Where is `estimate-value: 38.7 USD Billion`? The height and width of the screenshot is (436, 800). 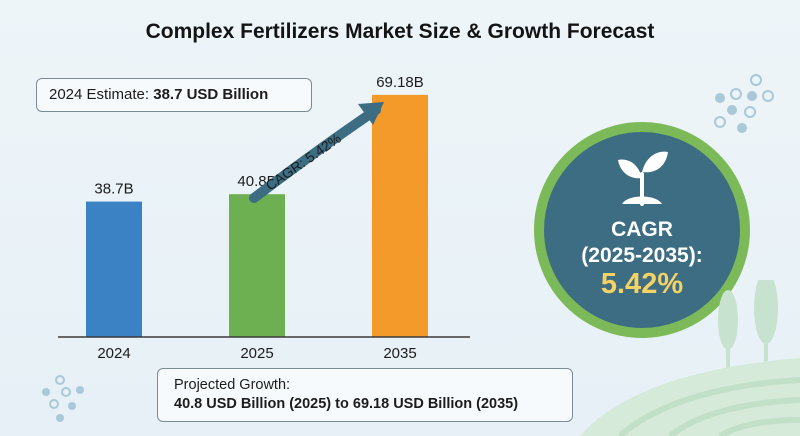
estimate-value: 38.7 USD Billion is located at coordinates (211, 94).